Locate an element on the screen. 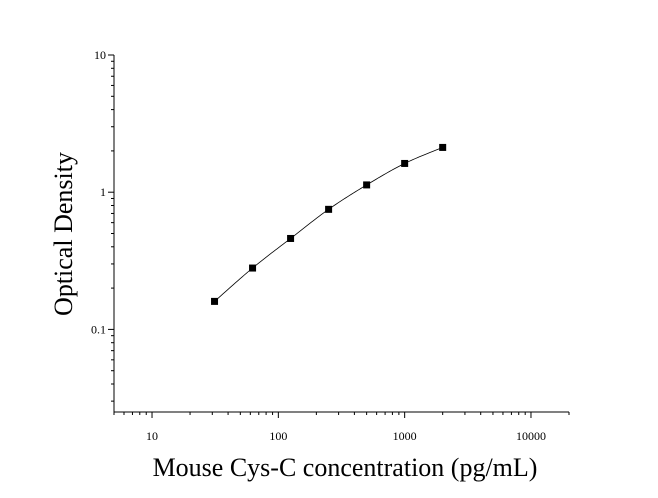 The image size is (658, 498). y-tick-label: 0.1 is located at coordinates (98, 329).